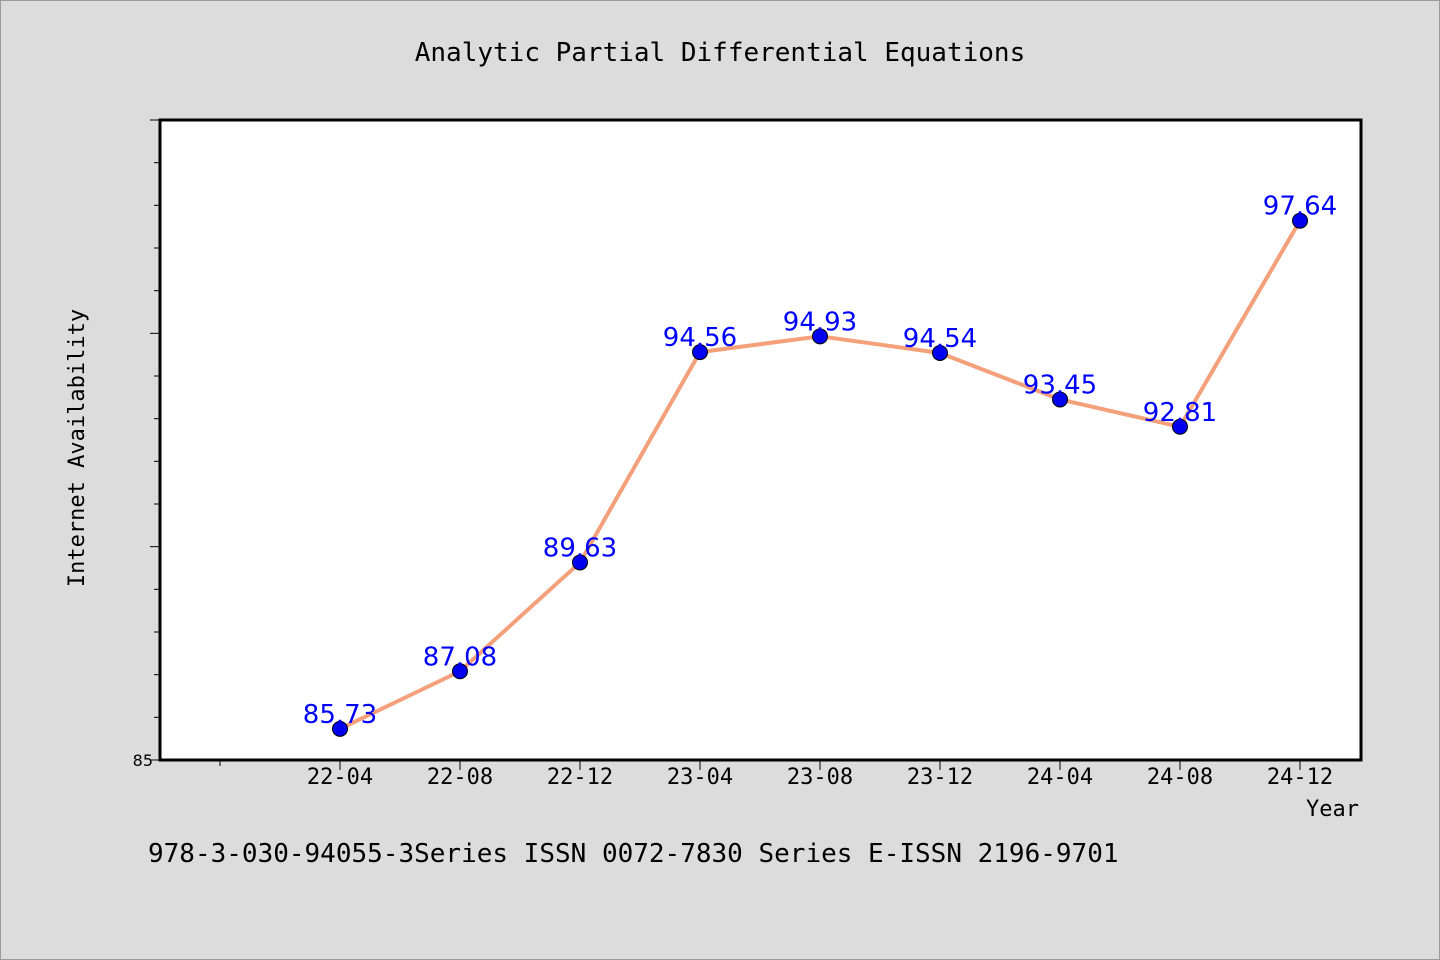  Describe the element at coordinates (1060, 777) in the screenshot. I see `x-tick-label: 24-04` at that location.